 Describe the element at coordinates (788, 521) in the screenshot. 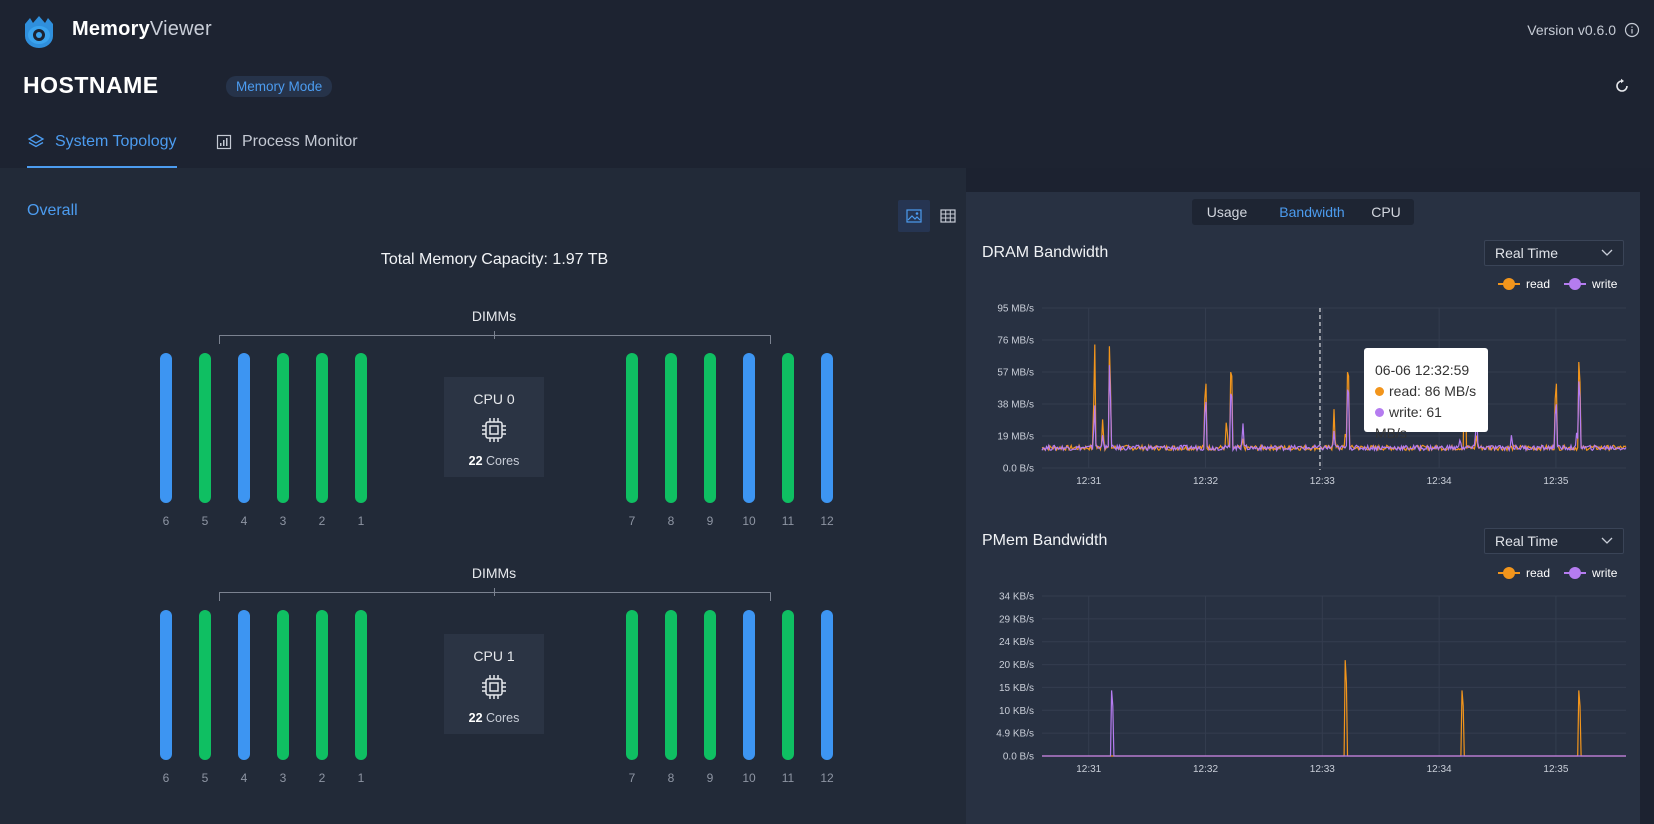

I see `dimm-slot-label: 11` at that location.